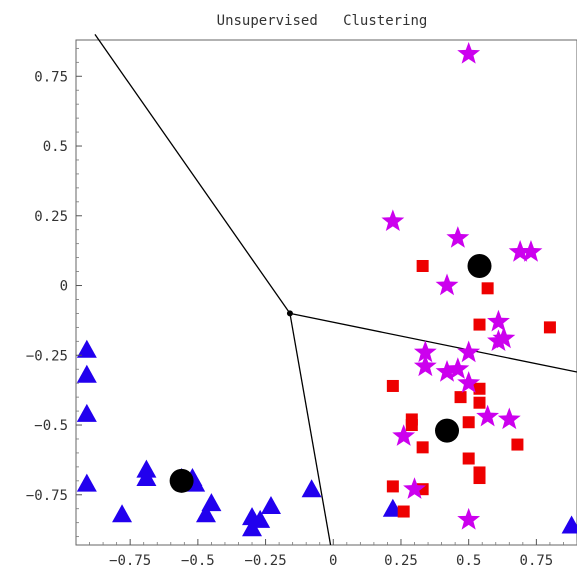  Describe the element at coordinates (333, 561) in the screenshot. I see `x-tick-label: 0` at that location.